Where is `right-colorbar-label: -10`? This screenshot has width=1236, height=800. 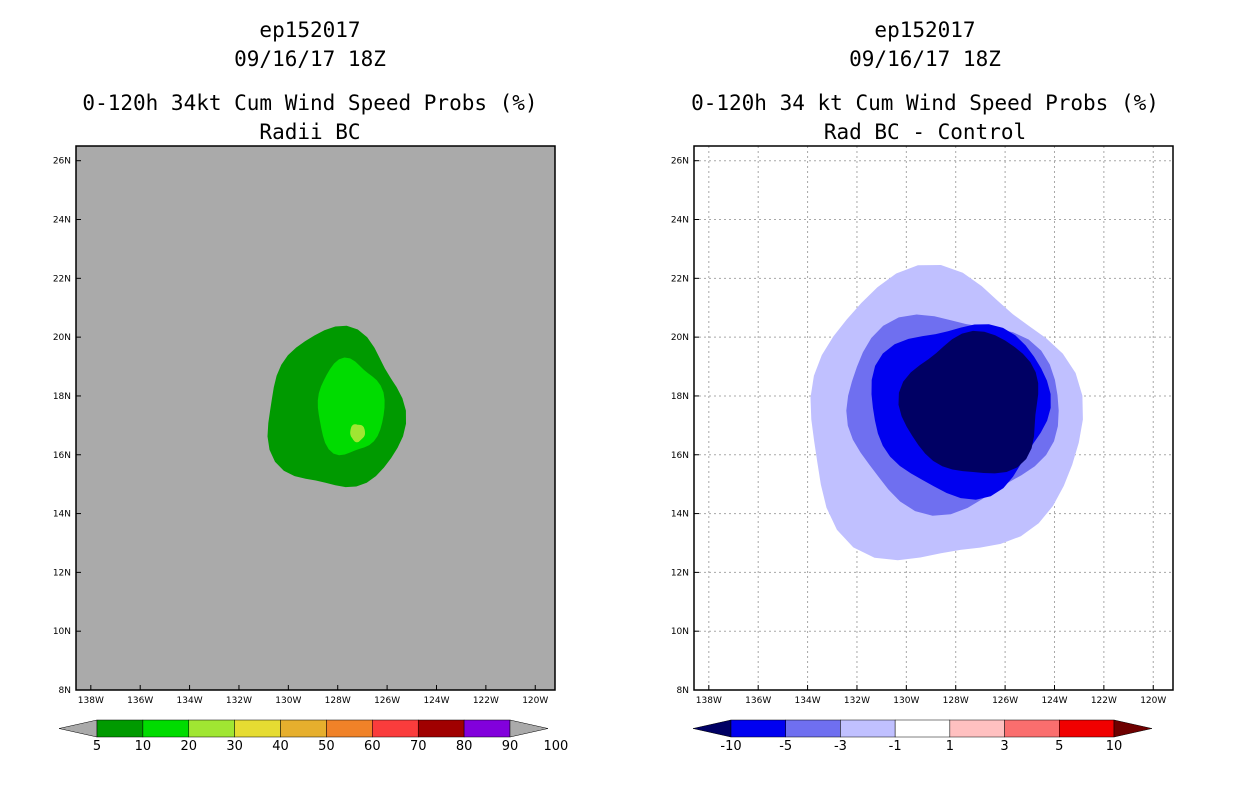 right-colorbar-label: -10 is located at coordinates (730, 746).